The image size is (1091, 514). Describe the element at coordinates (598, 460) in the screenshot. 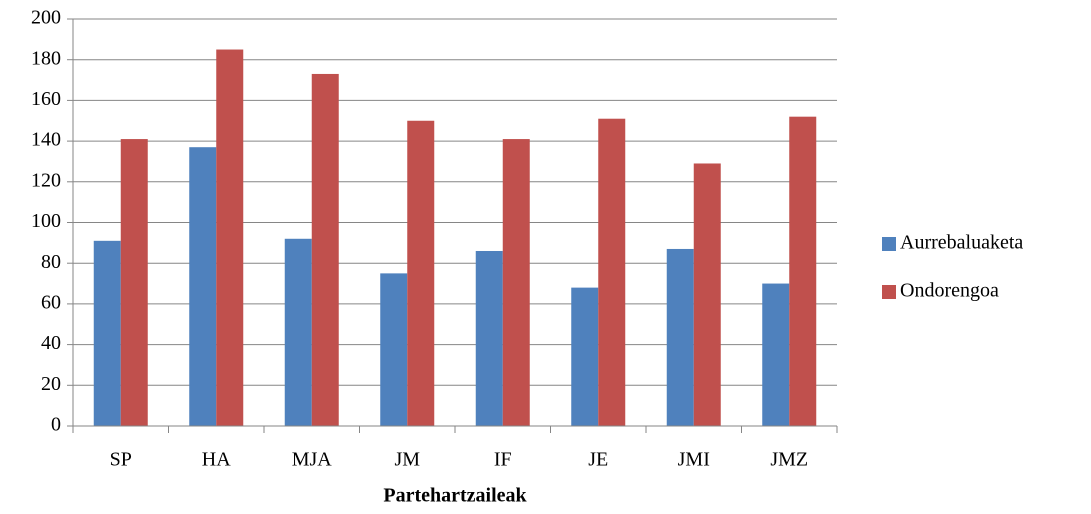

I see `x-tick-label: JE` at that location.